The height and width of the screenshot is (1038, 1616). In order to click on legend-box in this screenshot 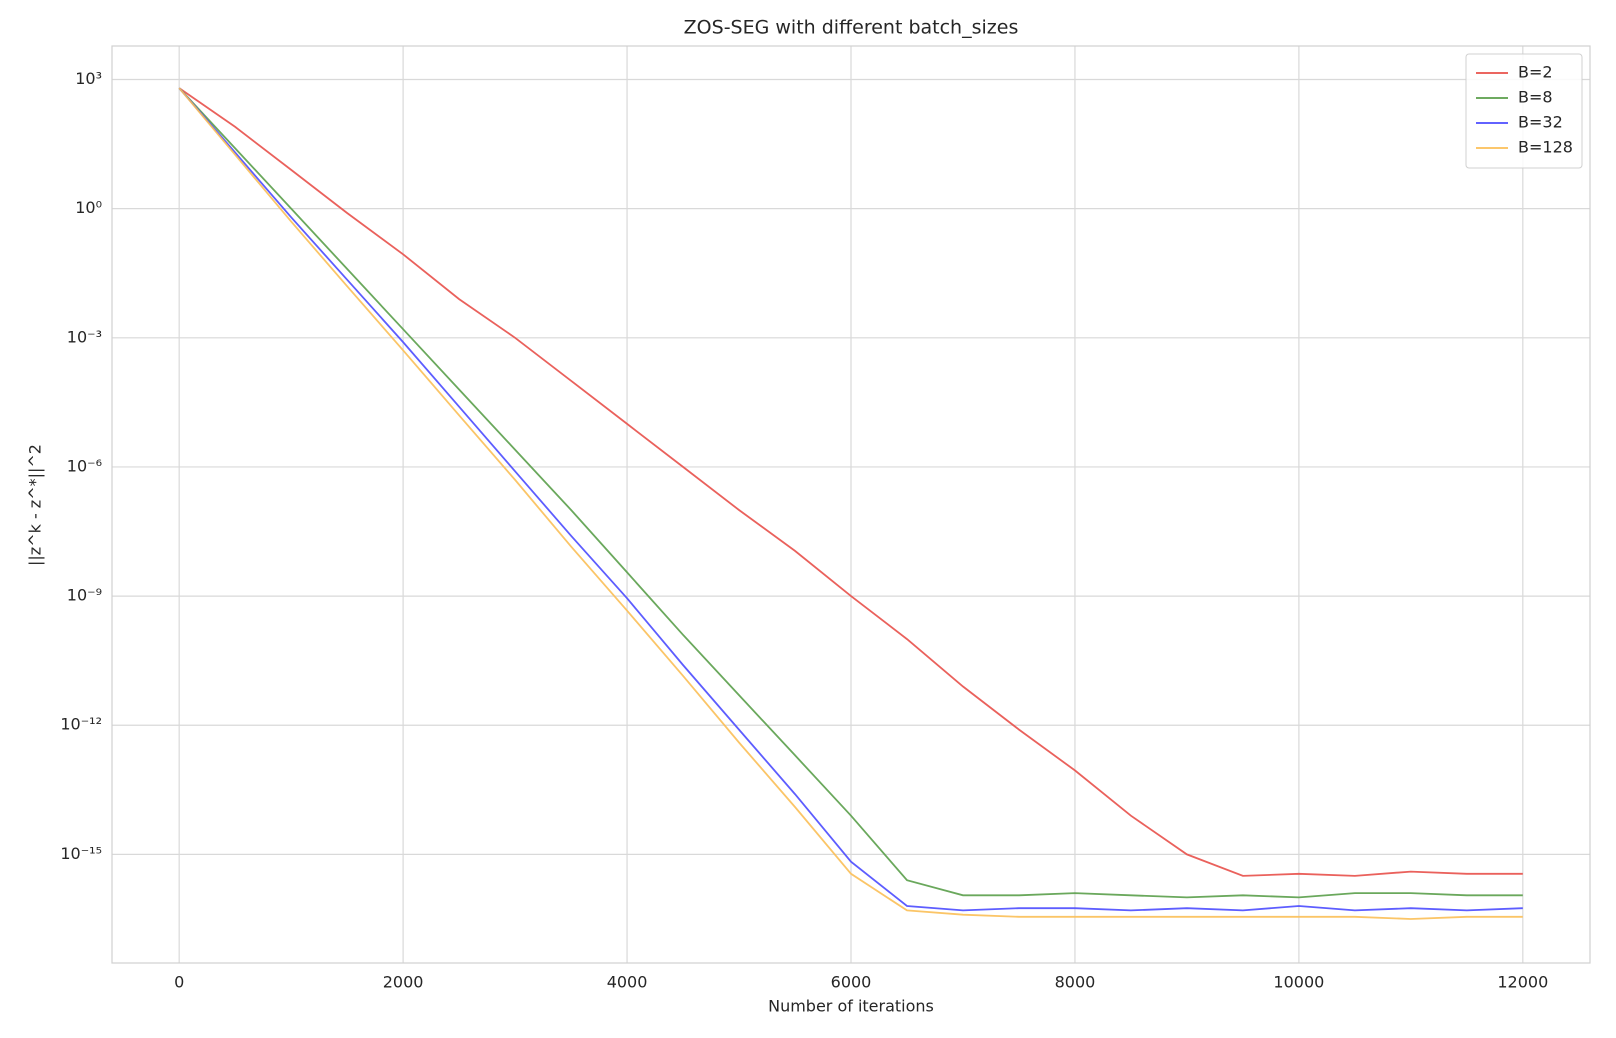, I will do `click(1524, 111)`.